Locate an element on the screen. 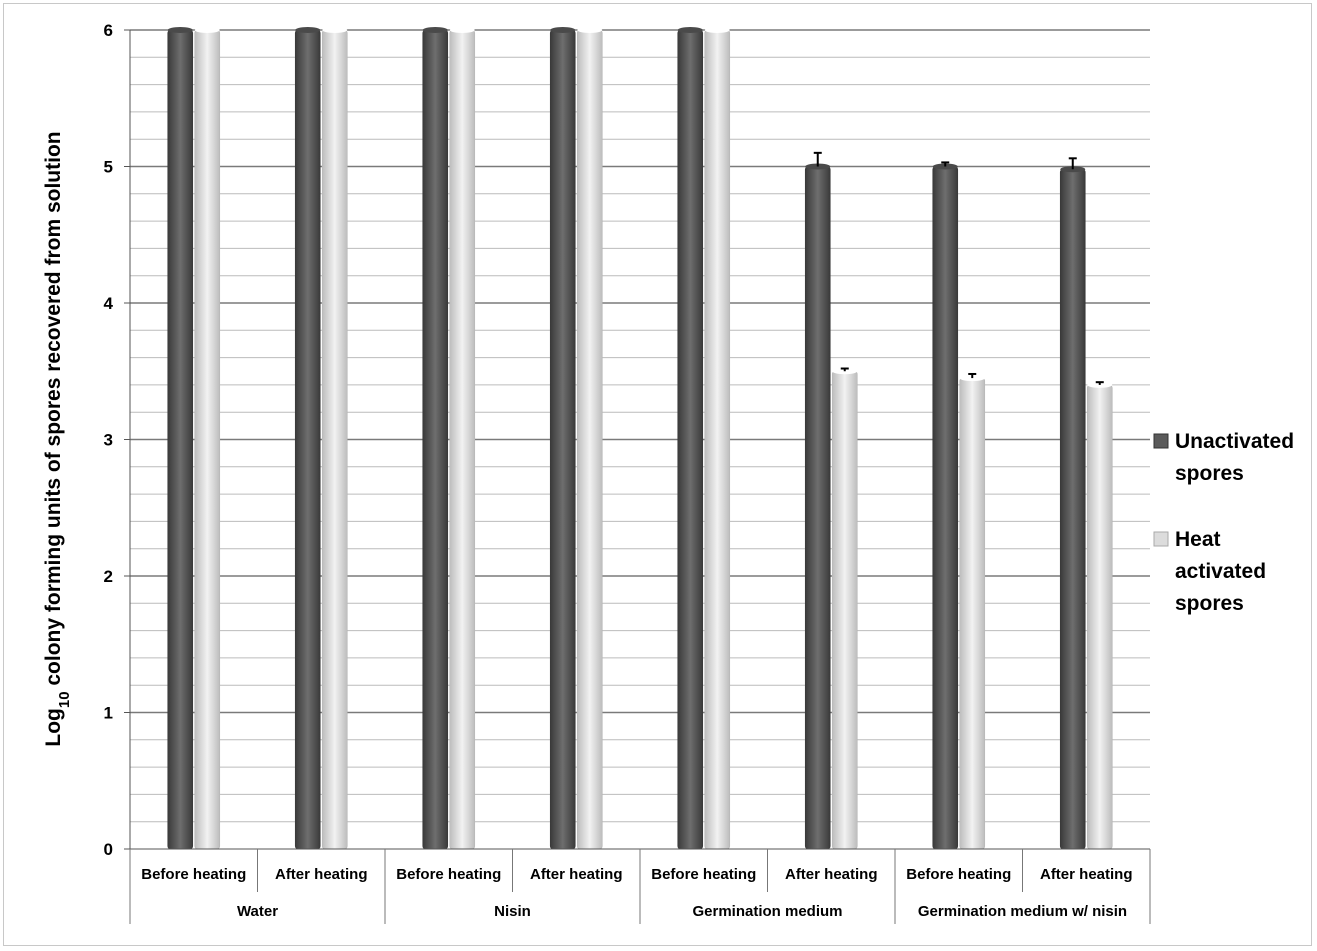  x-group-label: Germination medium w/ nisin is located at coordinates (1022, 911).